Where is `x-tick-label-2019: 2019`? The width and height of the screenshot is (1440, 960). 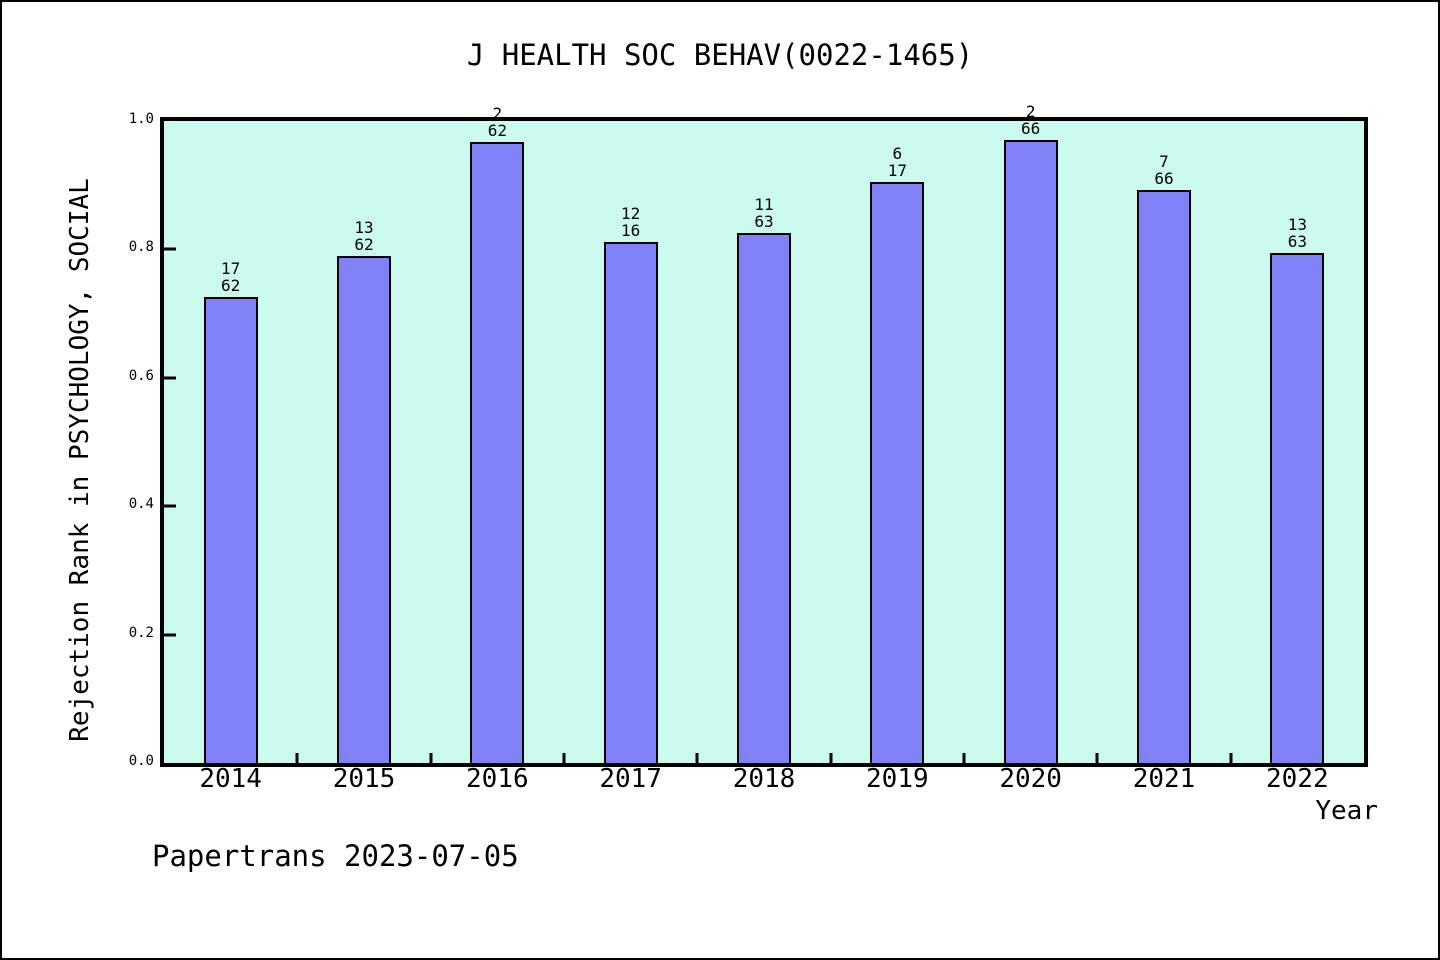
x-tick-label-2019: 2019 is located at coordinates (897, 779).